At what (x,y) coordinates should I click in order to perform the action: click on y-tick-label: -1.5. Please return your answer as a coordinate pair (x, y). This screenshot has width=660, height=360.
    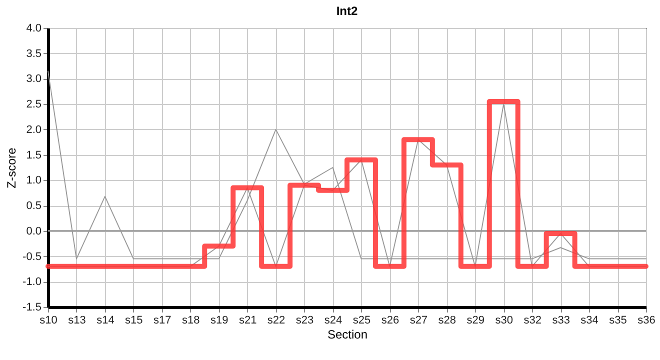
    Looking at the image, I should click on (32, 308).